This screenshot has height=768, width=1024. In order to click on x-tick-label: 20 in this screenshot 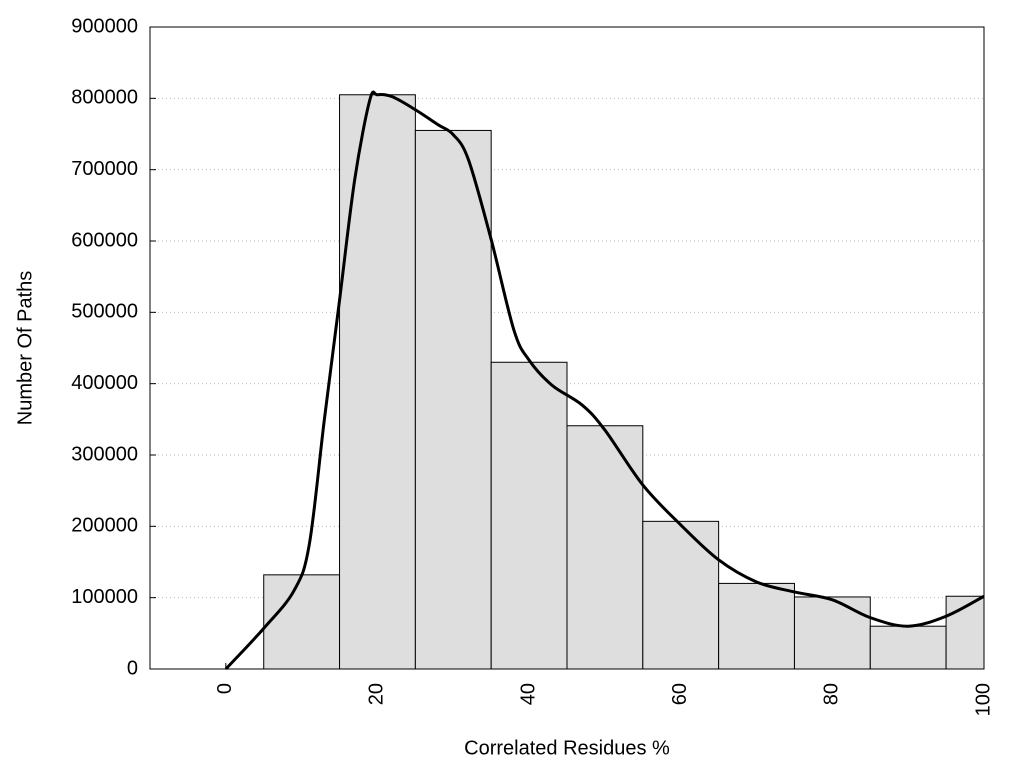, I will do `click(377, 694)`.